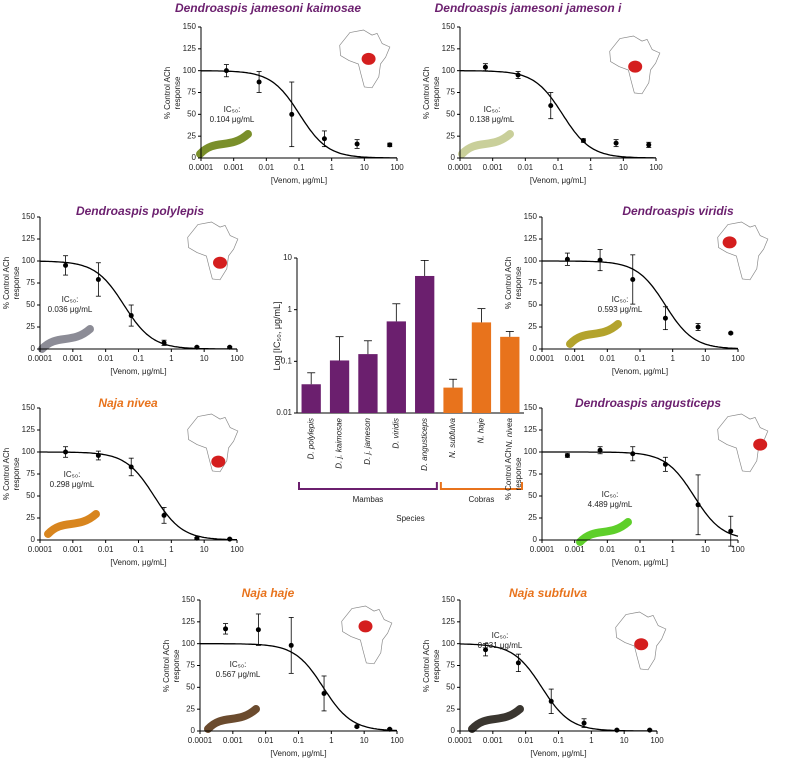 The image size is (788, 761). I want to click on x-axis-label: Species, so click(410, 518).